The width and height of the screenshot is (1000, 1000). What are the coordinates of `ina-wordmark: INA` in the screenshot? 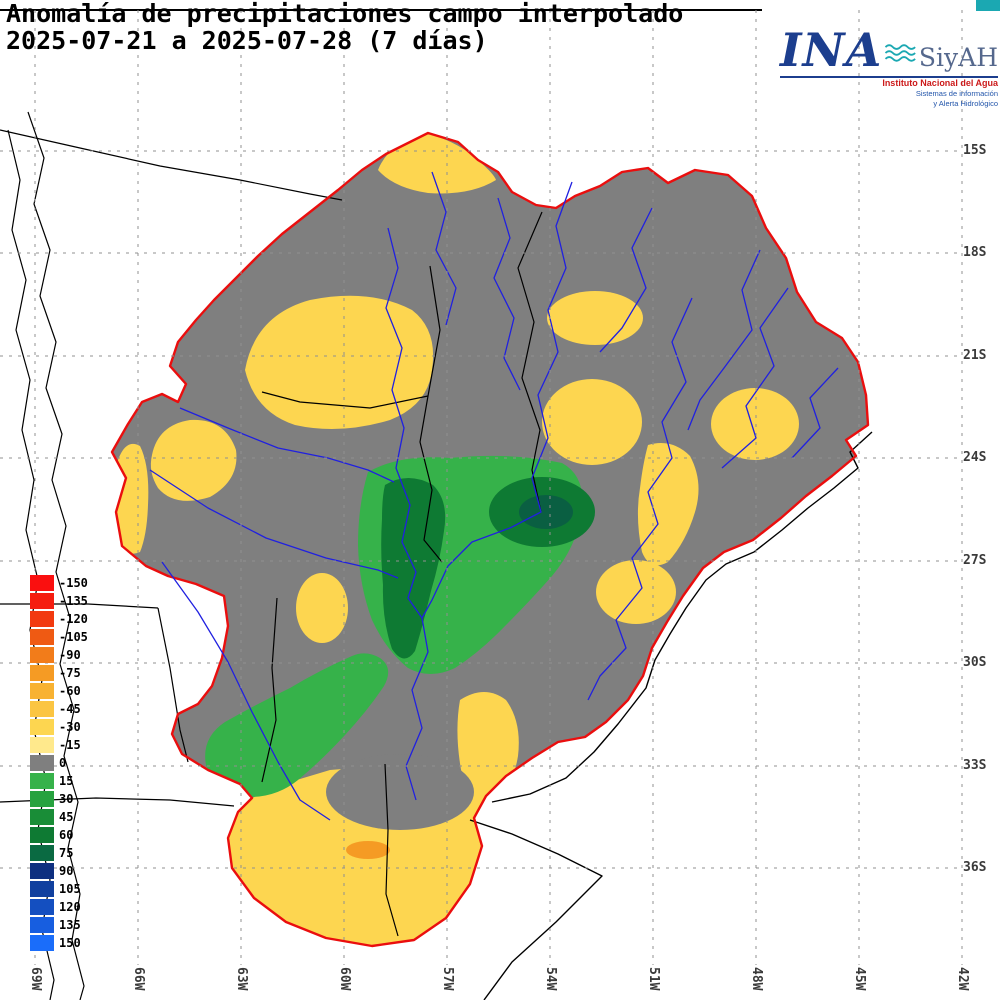 It's located at (831, 50).